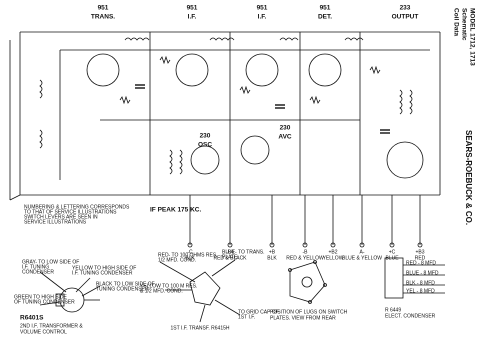 Image resolution: width=500 pixels, height=339 pixels. I want to click on note-line: TO THAT OF SERVICE ILLUSTRATIONS, so click(70, 212).